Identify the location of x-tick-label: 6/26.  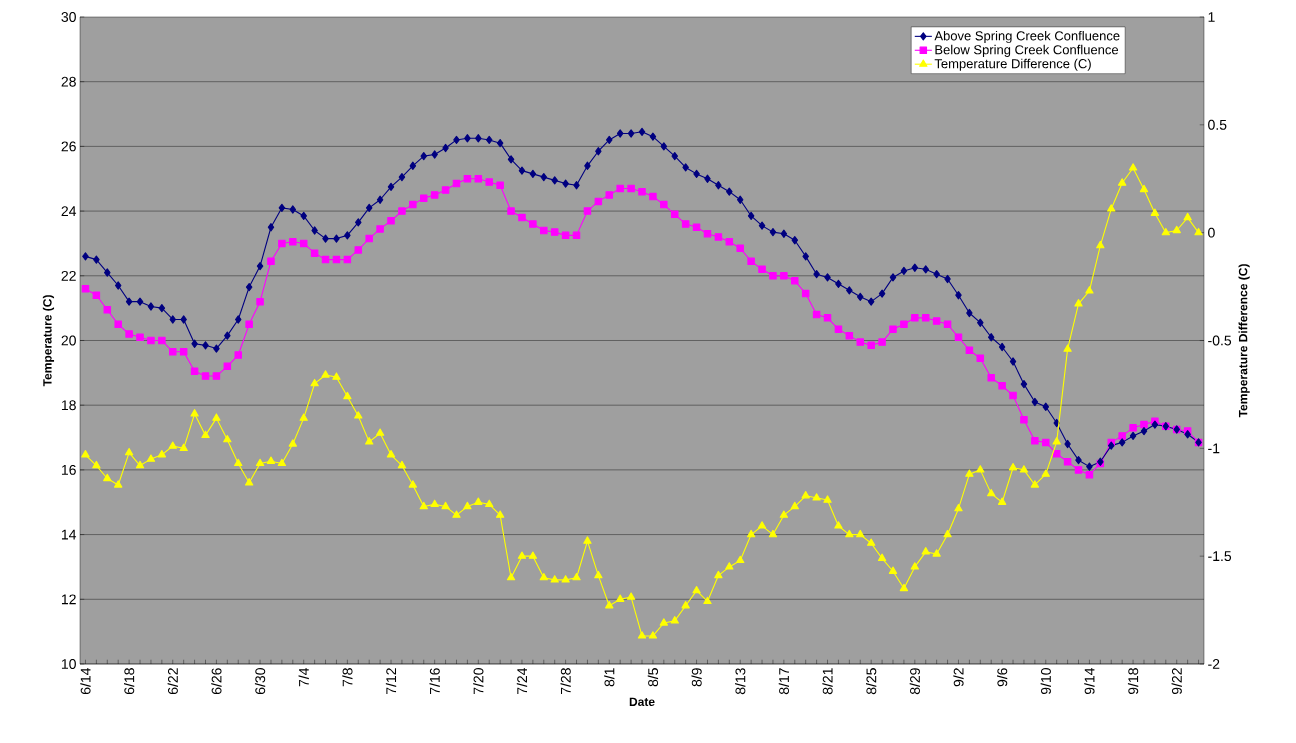
(216, 681).